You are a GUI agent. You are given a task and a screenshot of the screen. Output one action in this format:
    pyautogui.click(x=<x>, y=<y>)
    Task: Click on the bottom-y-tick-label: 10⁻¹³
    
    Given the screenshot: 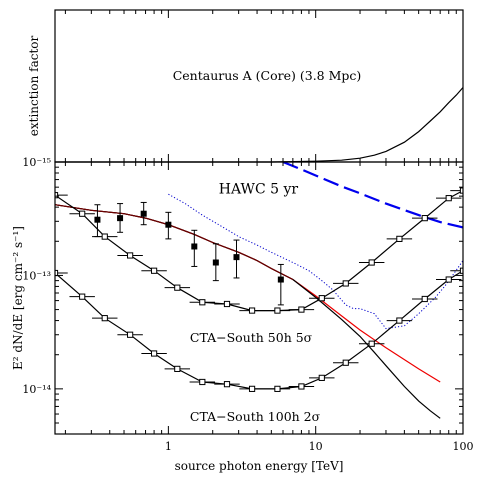 What is the action you would take?
    pyautogui.click(x=36, y=275)
    